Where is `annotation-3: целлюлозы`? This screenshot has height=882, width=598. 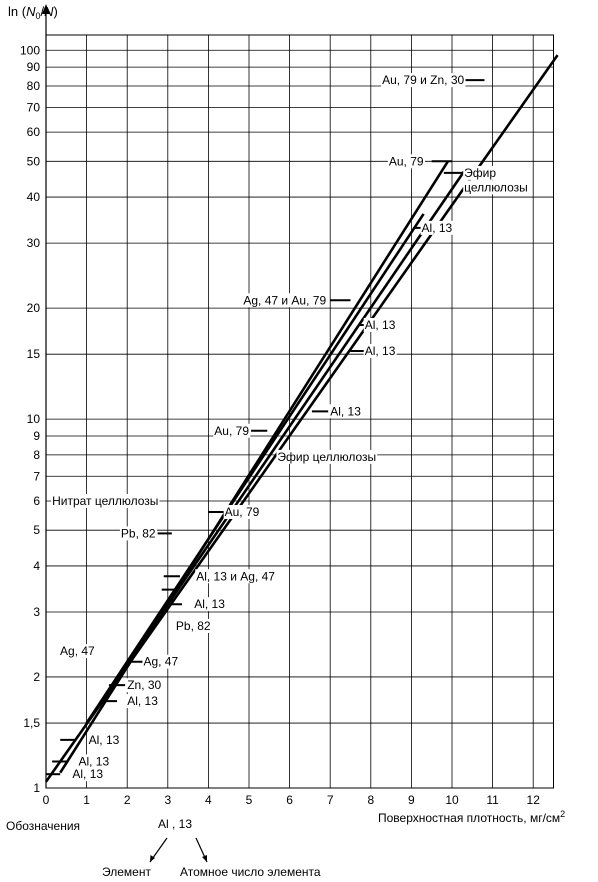
annotation-3: целлюлозы is located at coordinates (496, 187).